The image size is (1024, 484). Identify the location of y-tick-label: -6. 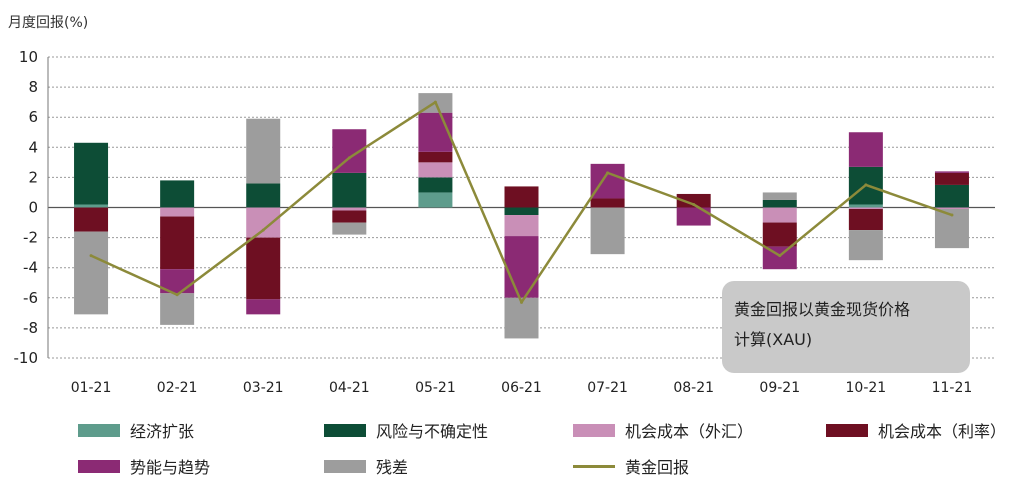
(30, 298).